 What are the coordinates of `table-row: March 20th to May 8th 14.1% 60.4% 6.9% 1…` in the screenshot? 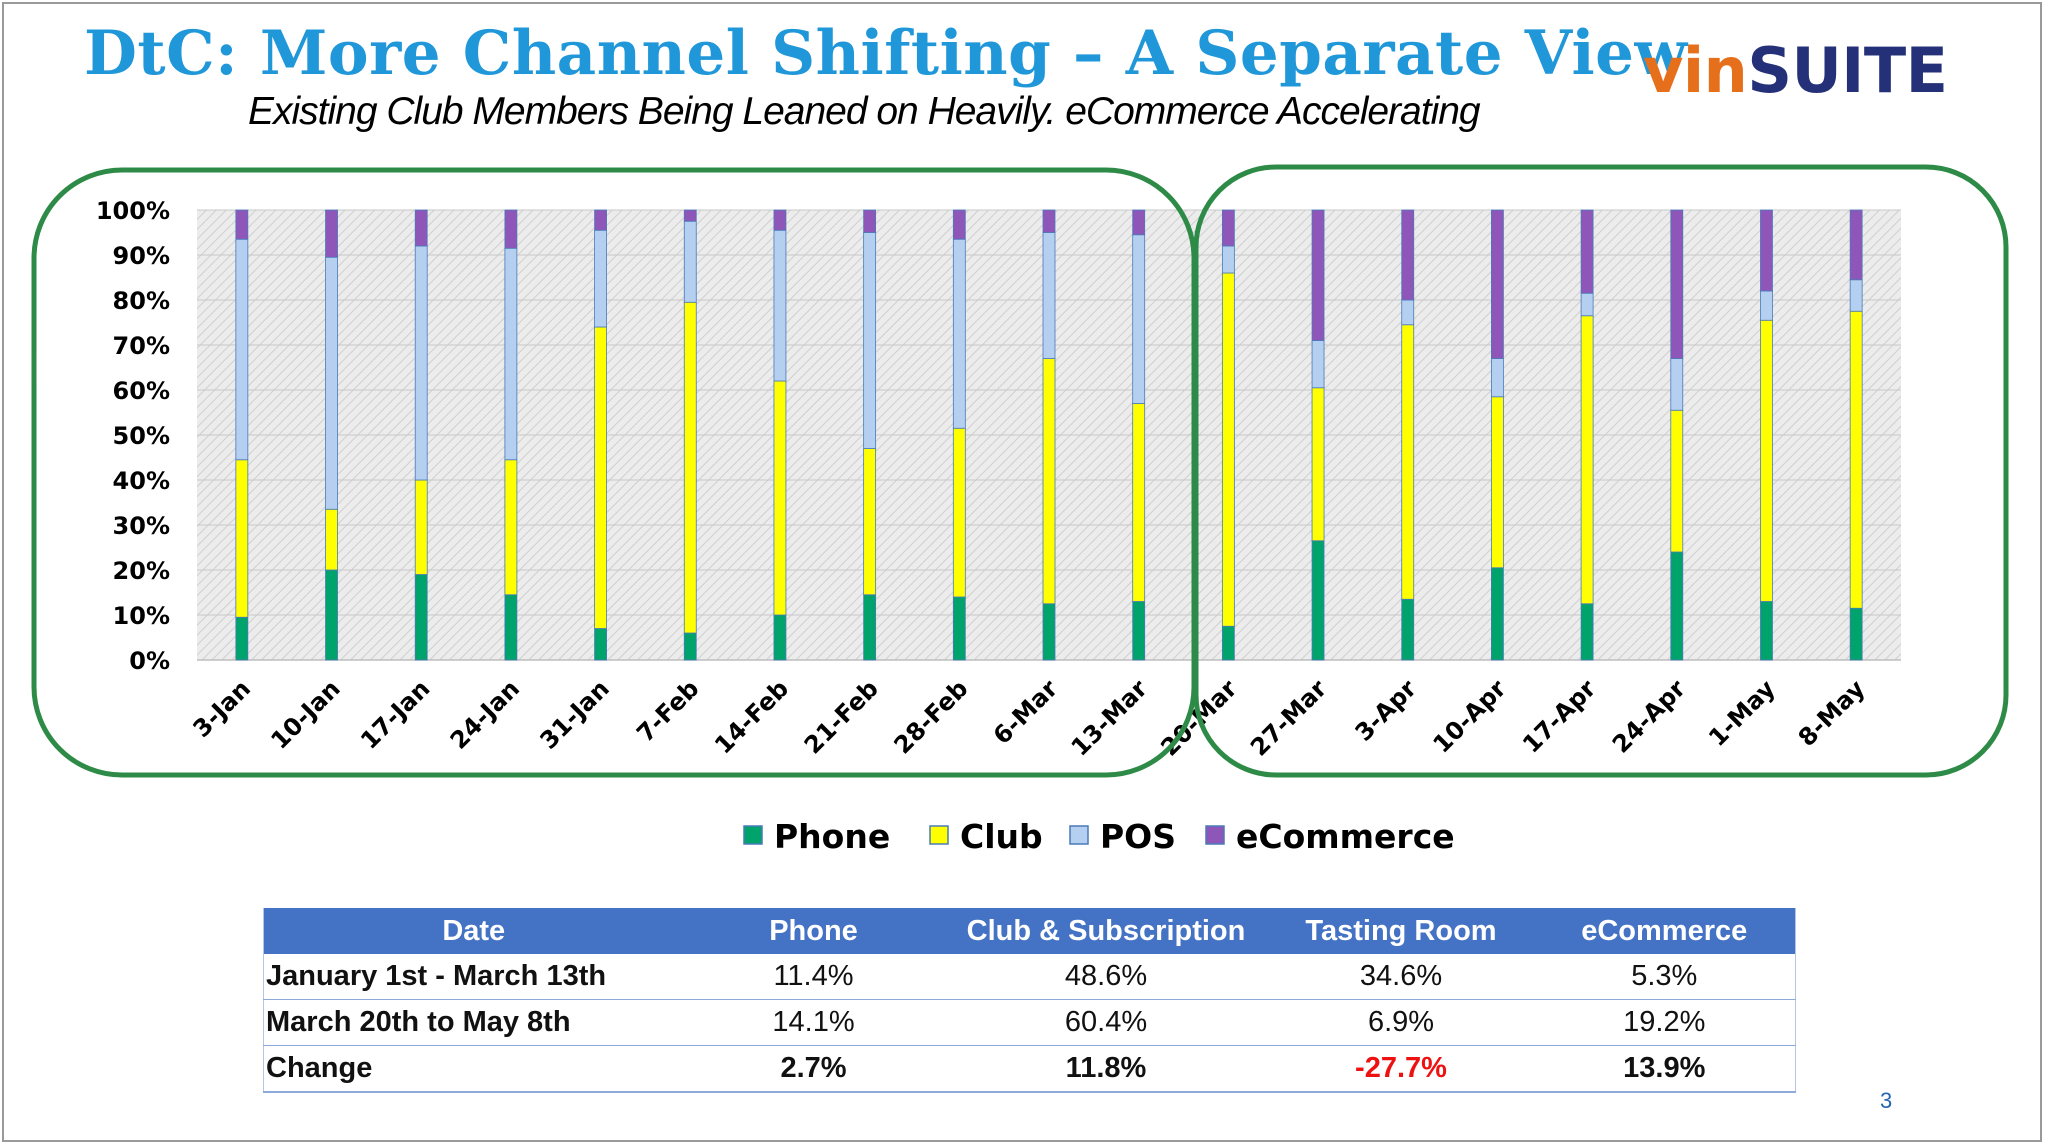 It's located at (1029, 1022).